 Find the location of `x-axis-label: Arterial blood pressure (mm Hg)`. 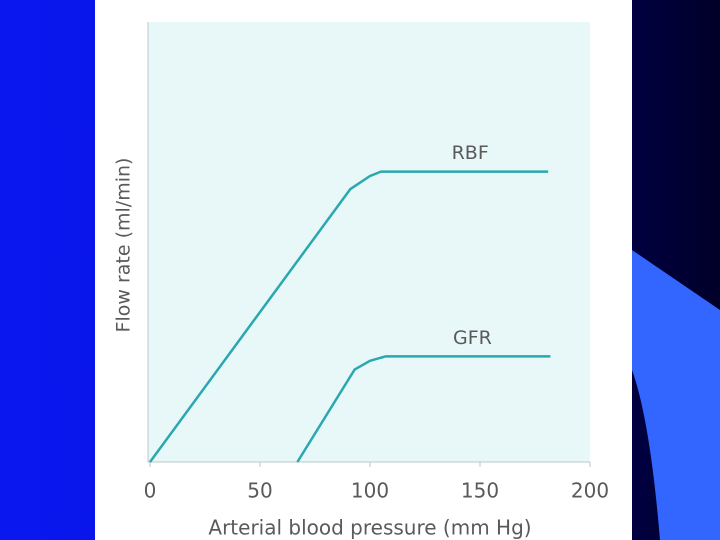

x-axis-label: Arterial blood pressure (mm Hg) is located at coordinates (369, 528).